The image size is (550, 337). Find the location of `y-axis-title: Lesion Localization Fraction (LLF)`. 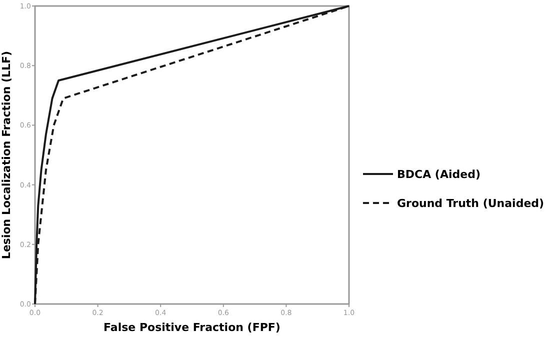

y-axis-title: Lesion Localization Fraction (LLF) is located at coordinates (6, 155).